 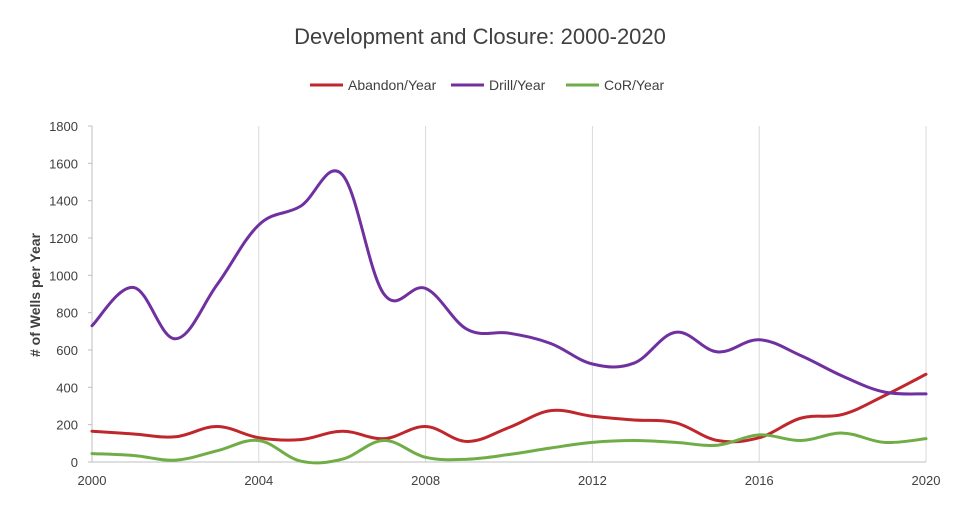 I want to click on y-tick-label: 1200, so click(x=63, y=238).